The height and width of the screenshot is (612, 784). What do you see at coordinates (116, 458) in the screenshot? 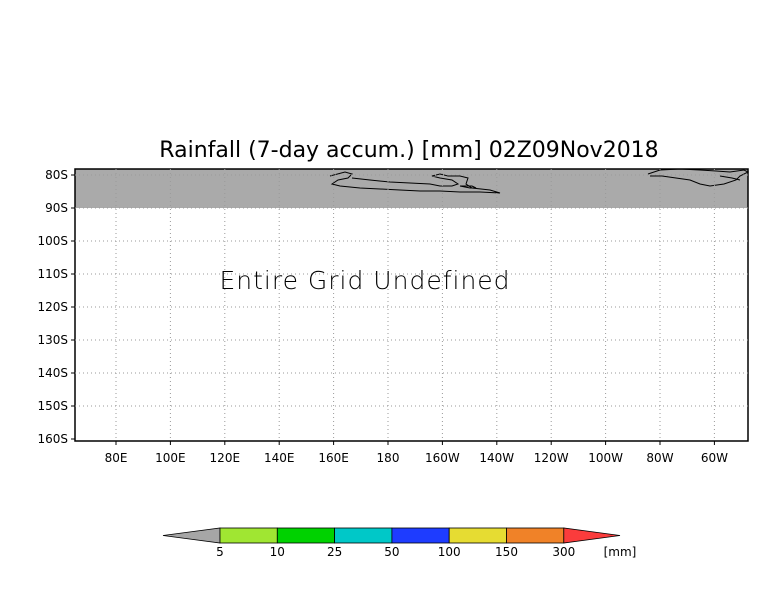
I see `lon-tick-label: 80E` at bounding box center [116, 458].